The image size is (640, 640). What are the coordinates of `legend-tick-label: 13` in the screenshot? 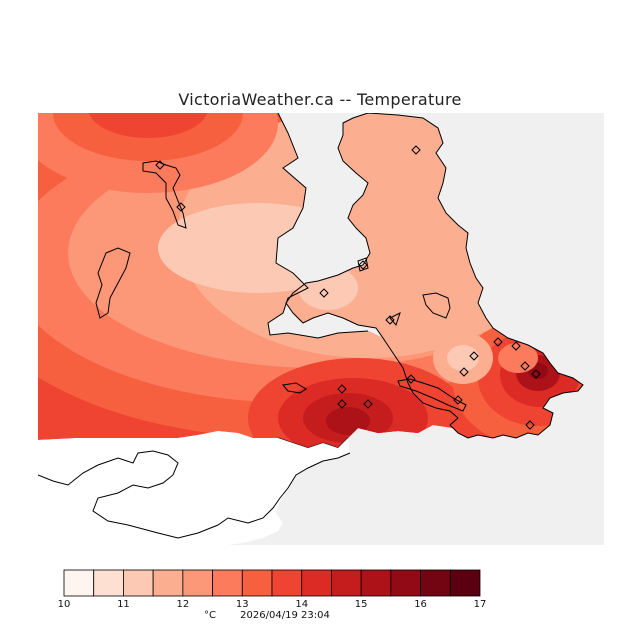 It's located at (242, 604).